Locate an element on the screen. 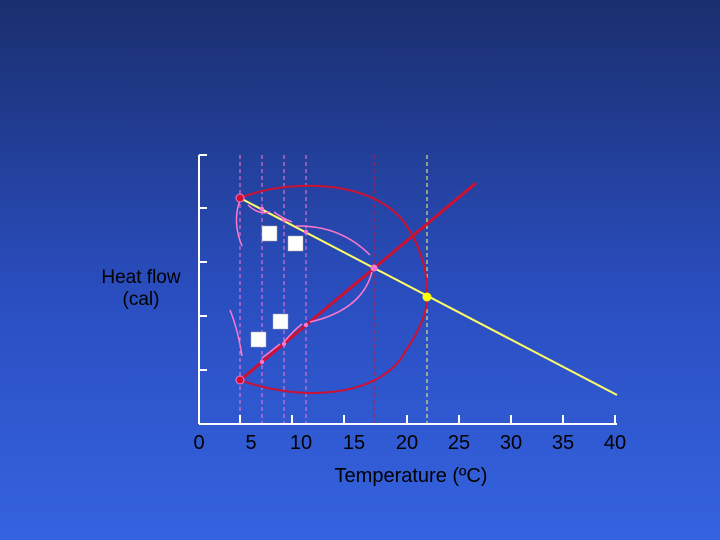 This screenshot has width=720, height=540. upper-arc is located at coordinates (334, 241).